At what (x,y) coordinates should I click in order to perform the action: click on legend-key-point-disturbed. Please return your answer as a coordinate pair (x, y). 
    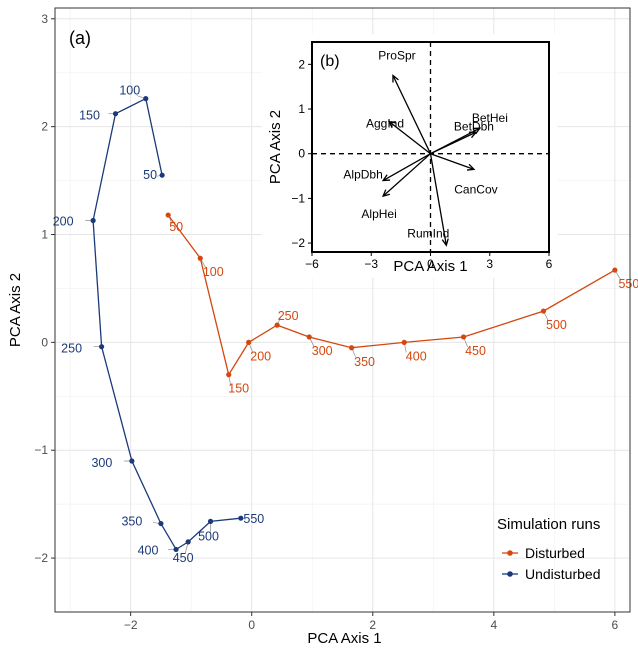
    Looking at the image, I should click on (510, 553).